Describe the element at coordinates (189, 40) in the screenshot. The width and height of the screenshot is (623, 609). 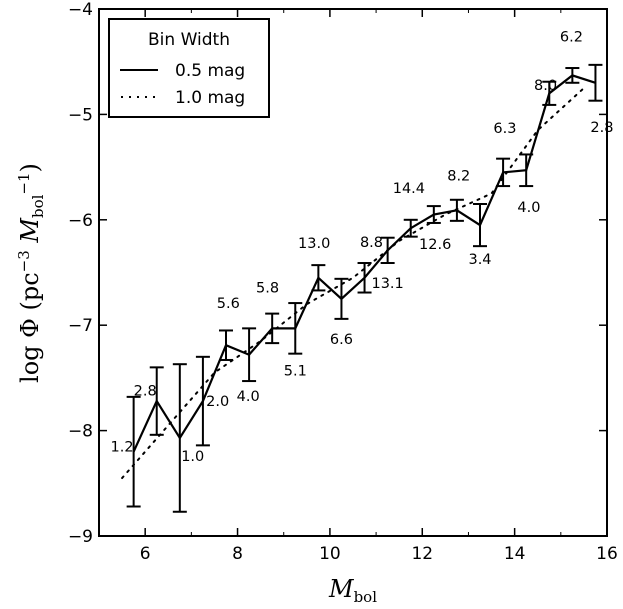
I see `legend-title: Bin Width` at that location.